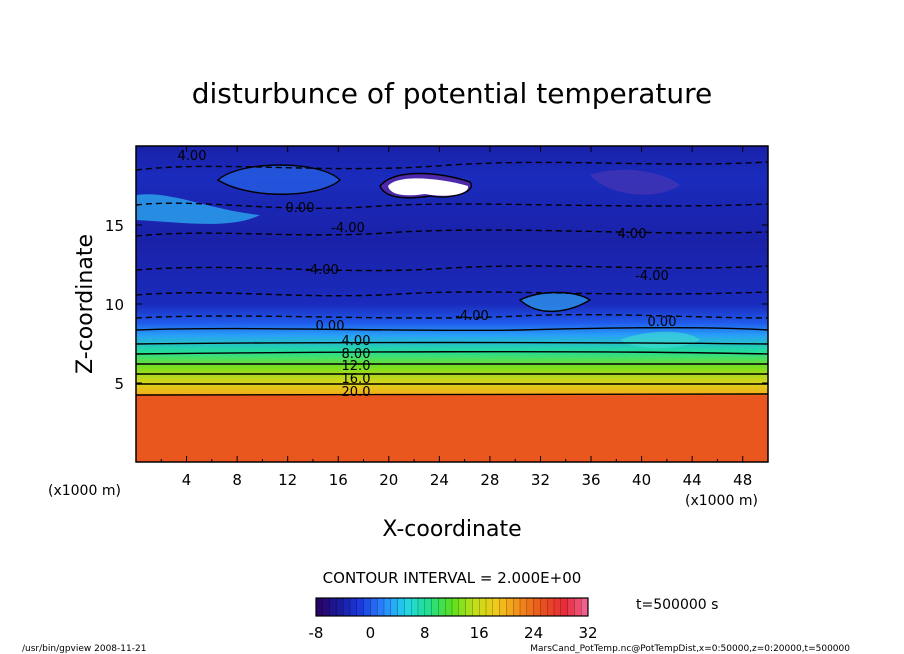 The image size is (904, 654). Describe the element at coordinates (692, 480) in the screenshot. I see `x-tick-label: 44` at that location.